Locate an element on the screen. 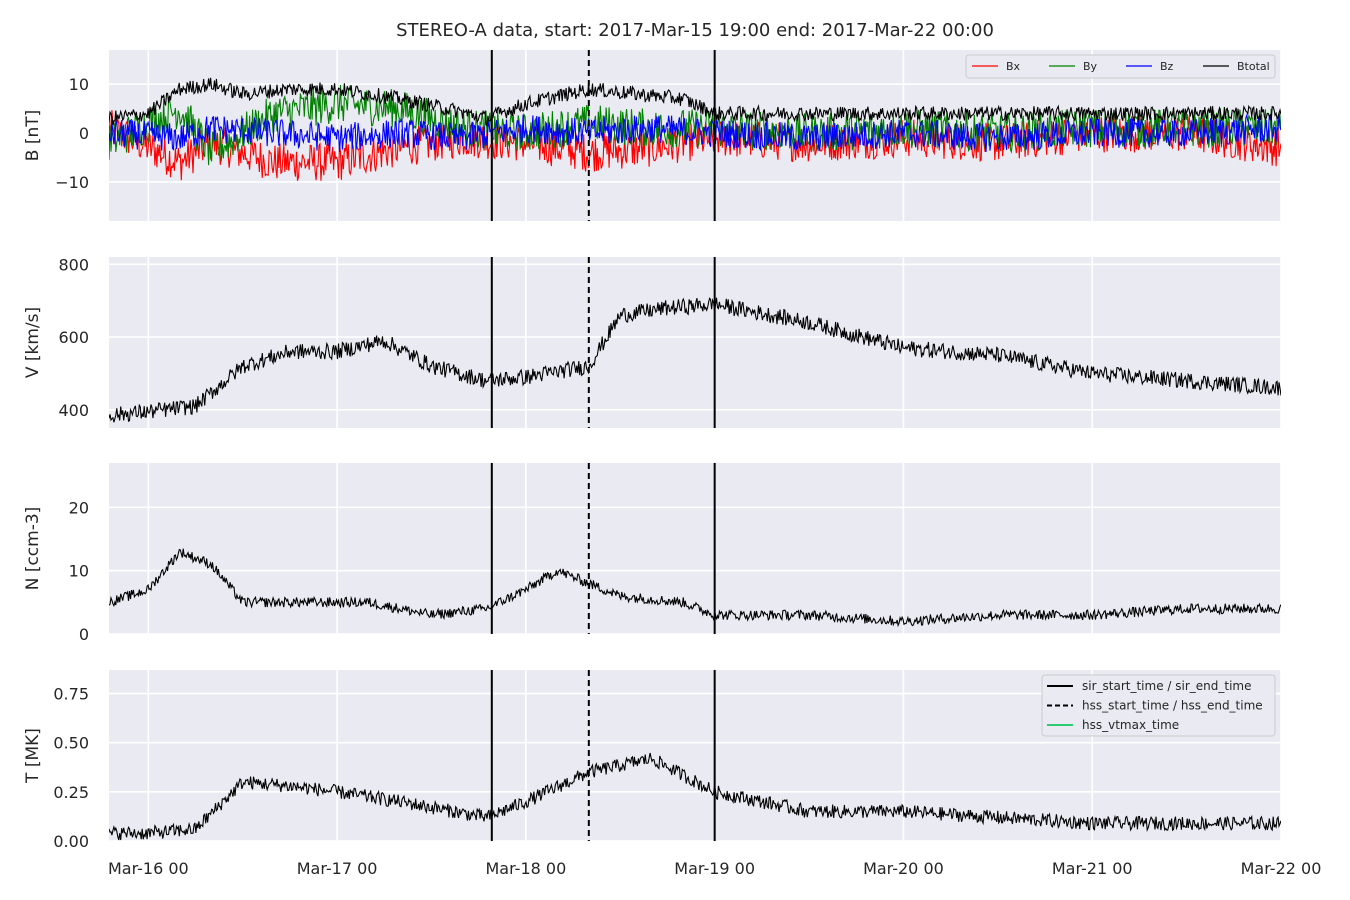  y-axis-label: T [MK] is located at coordinates (33, 756).